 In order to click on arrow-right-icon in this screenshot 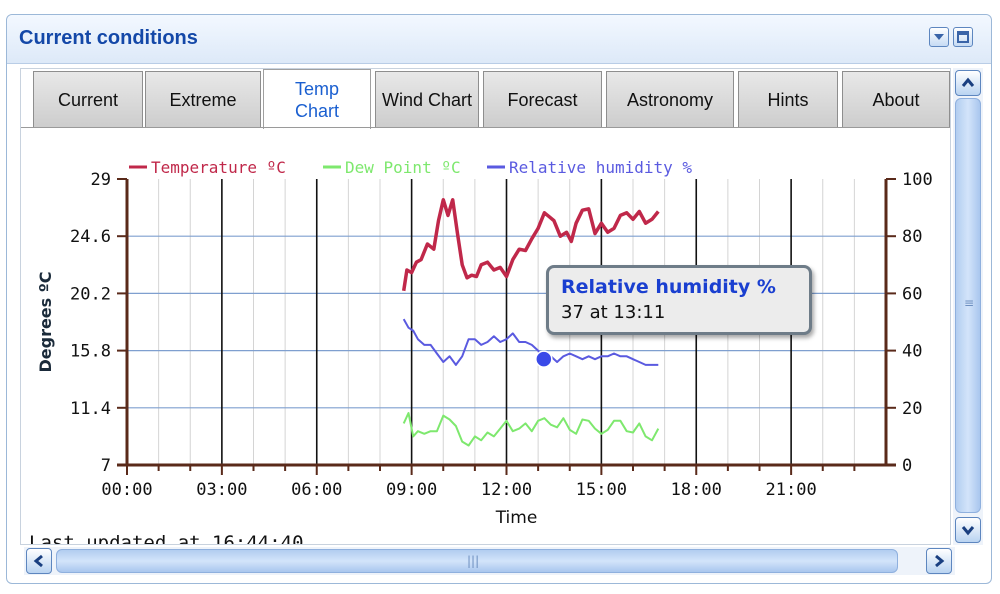, I will do `click(940, 561)`.